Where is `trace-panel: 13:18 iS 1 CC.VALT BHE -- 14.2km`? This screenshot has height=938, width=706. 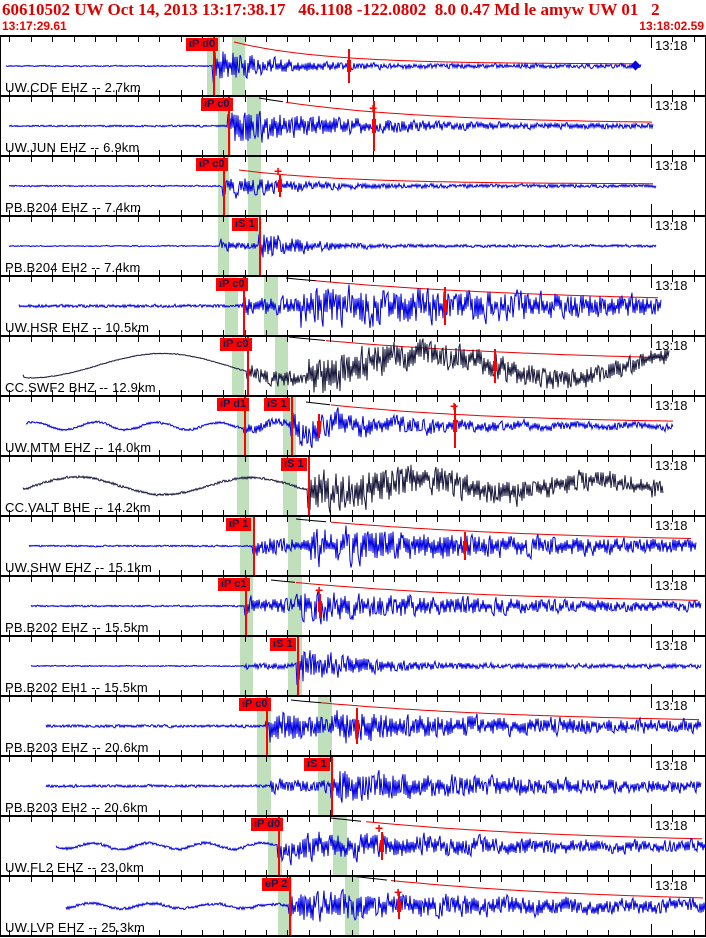 trace-panel: 13:18 iS 1 CC.VALT BHE -- 14.2km is located at coordinates (353, 485).